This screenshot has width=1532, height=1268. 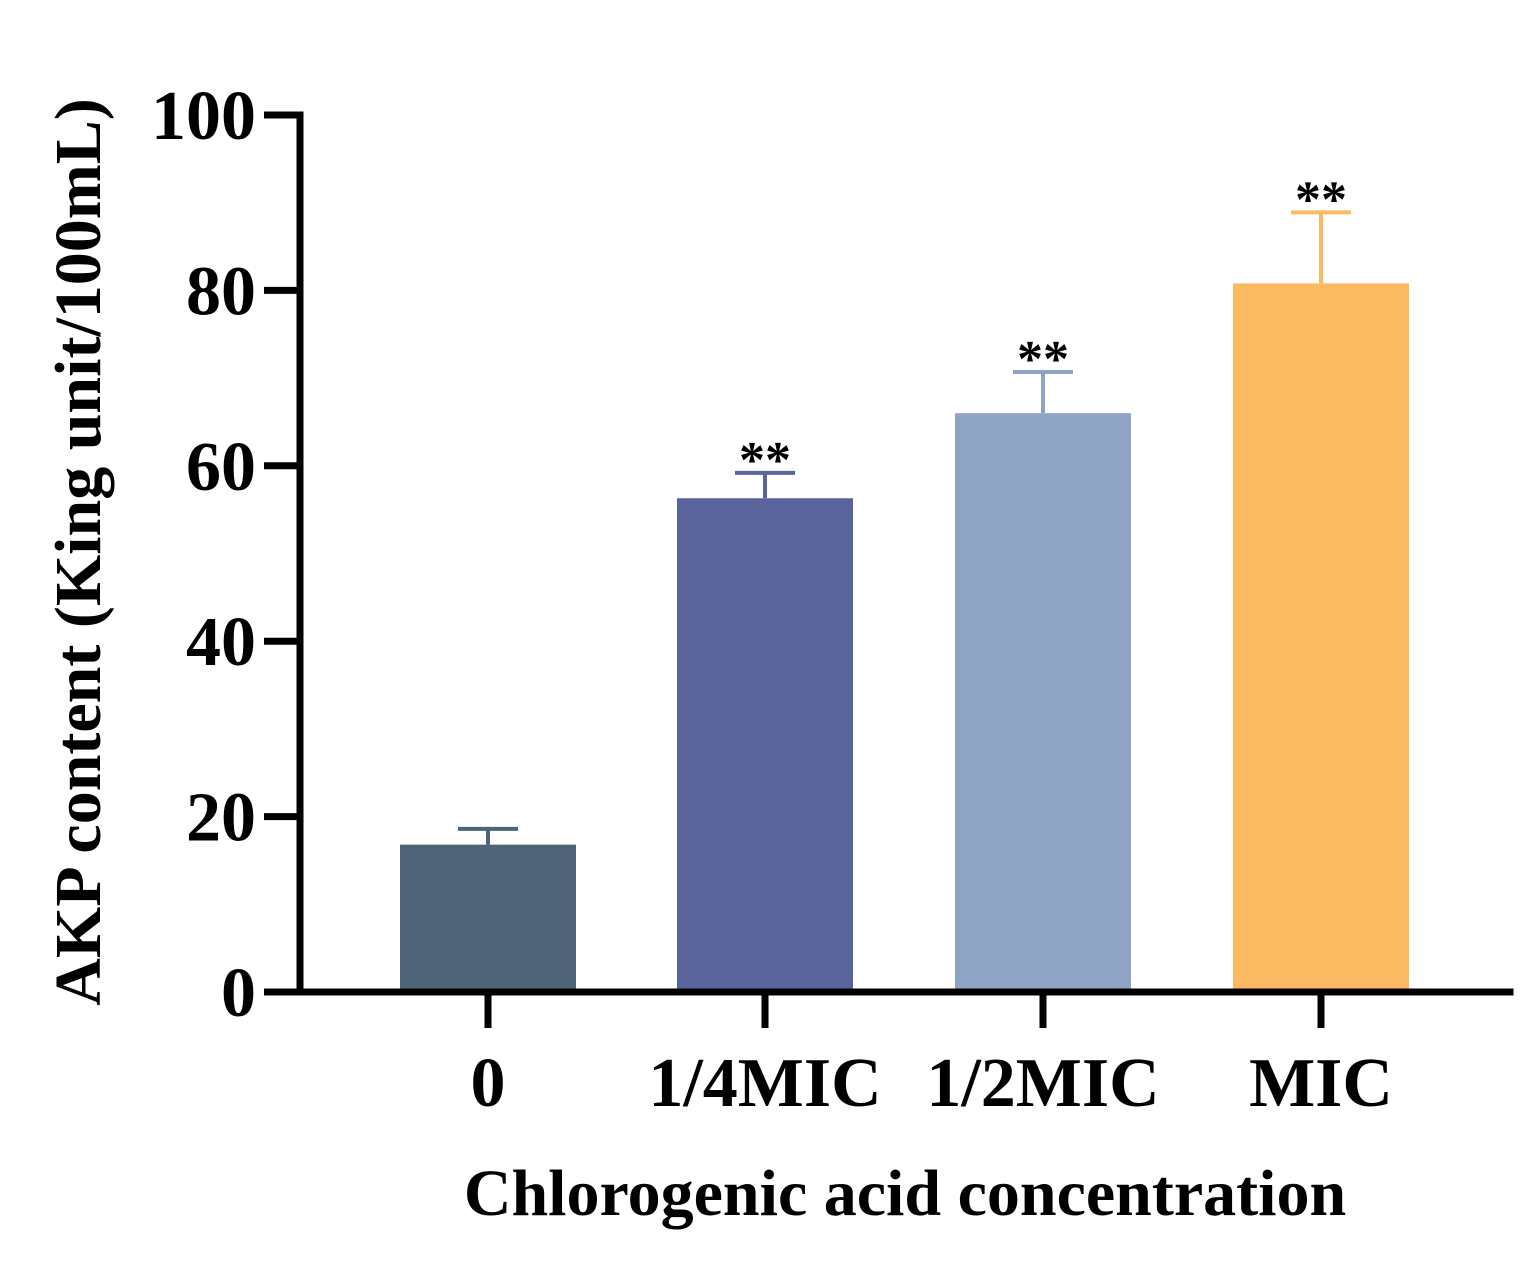 I want to click on y-tick-label: 100, so click(x=203, y=116).